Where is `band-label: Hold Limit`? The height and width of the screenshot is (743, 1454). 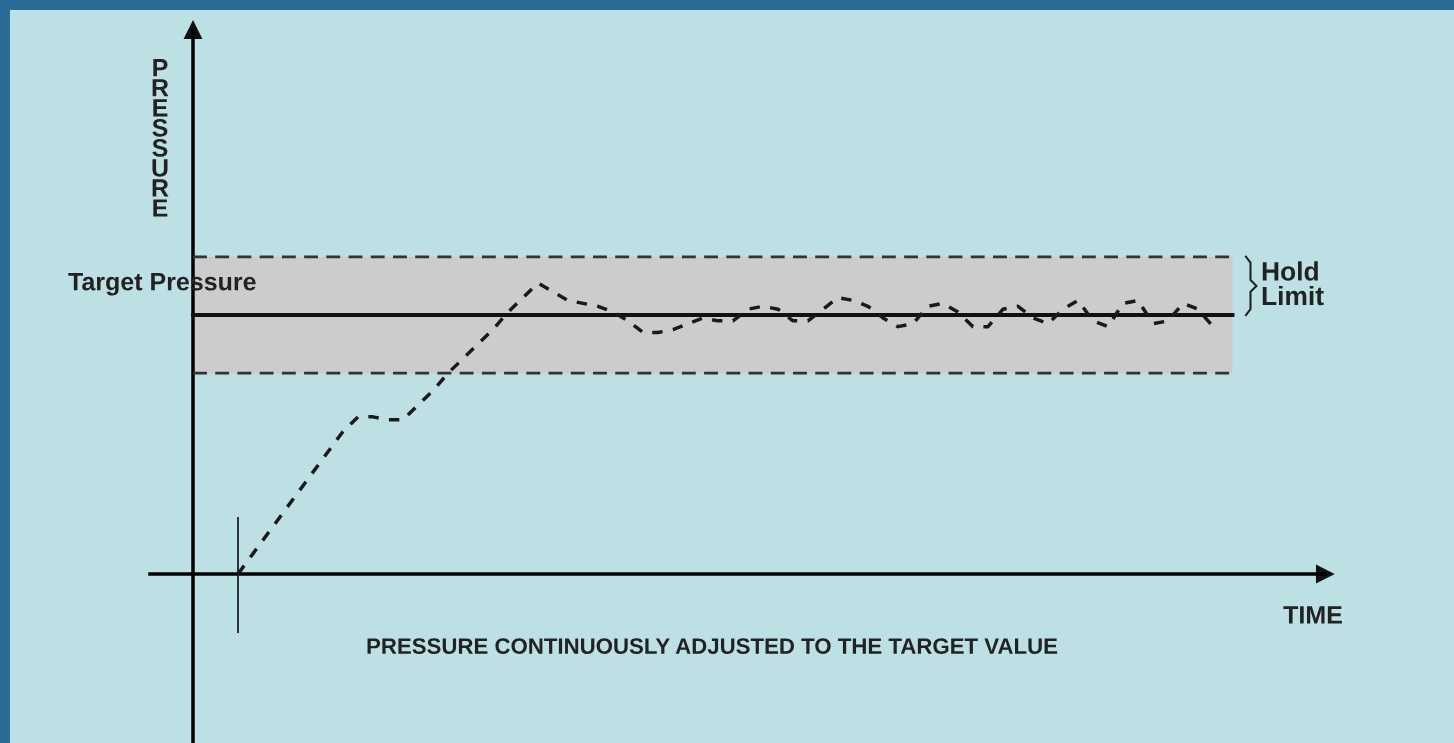 band-label: Hold Limit is located at coordinates (1293, 283).